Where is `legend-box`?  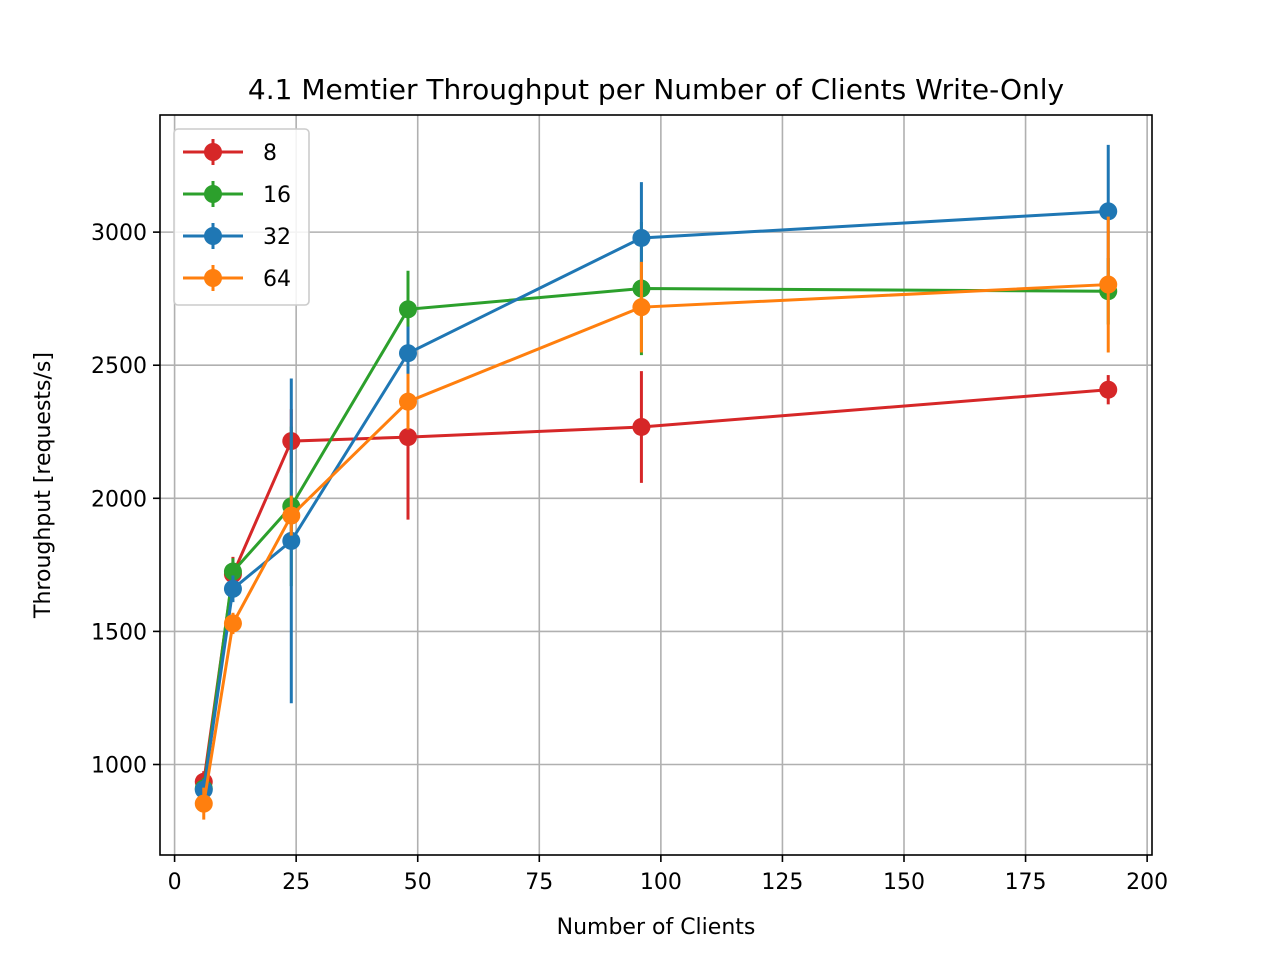 legend-box is located at coordinates (241, 217).